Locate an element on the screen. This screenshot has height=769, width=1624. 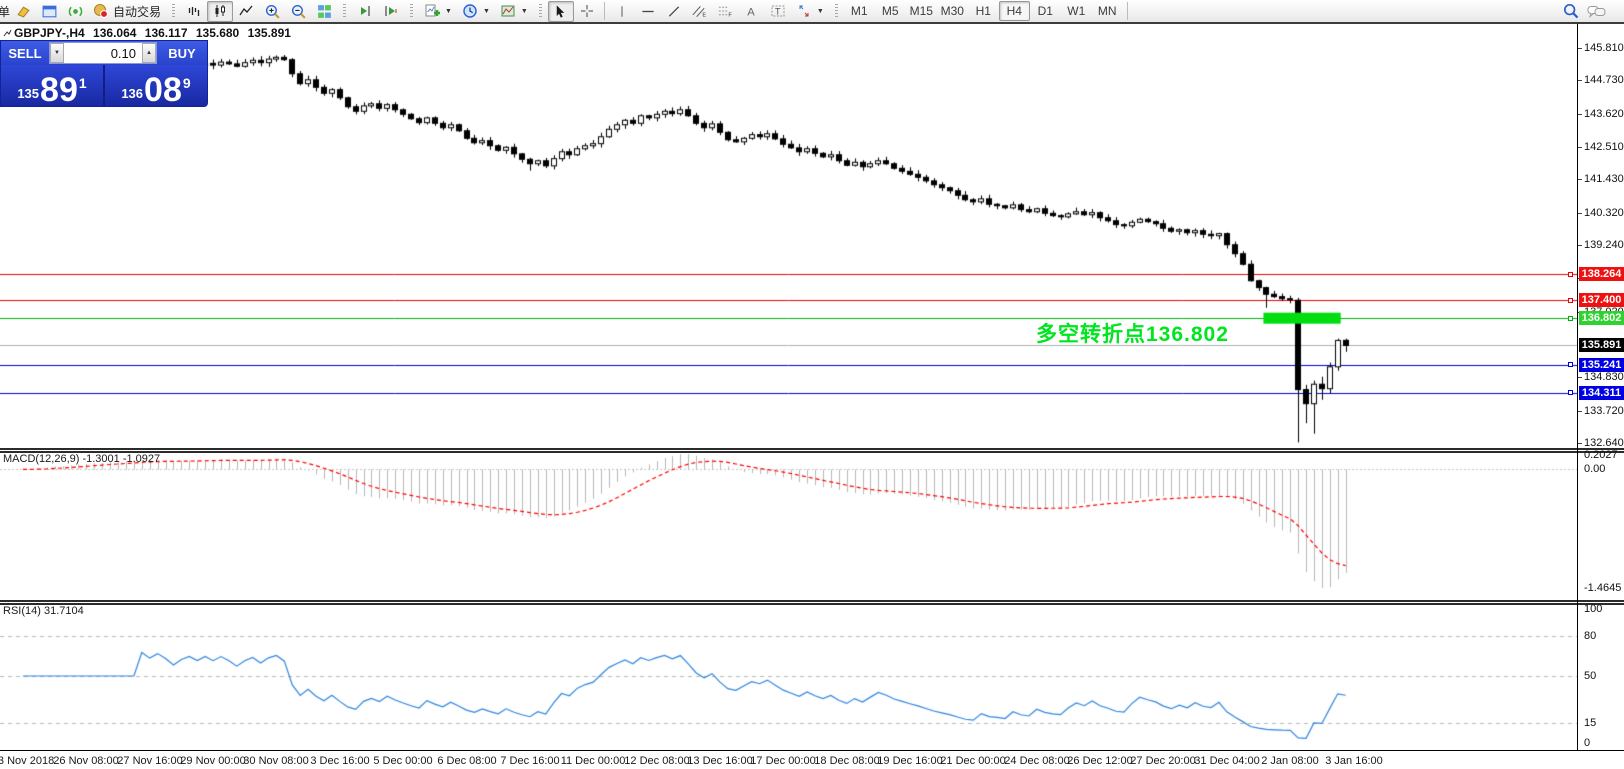
price-line-label: 135.241 is located at coordinates (1601, 365).